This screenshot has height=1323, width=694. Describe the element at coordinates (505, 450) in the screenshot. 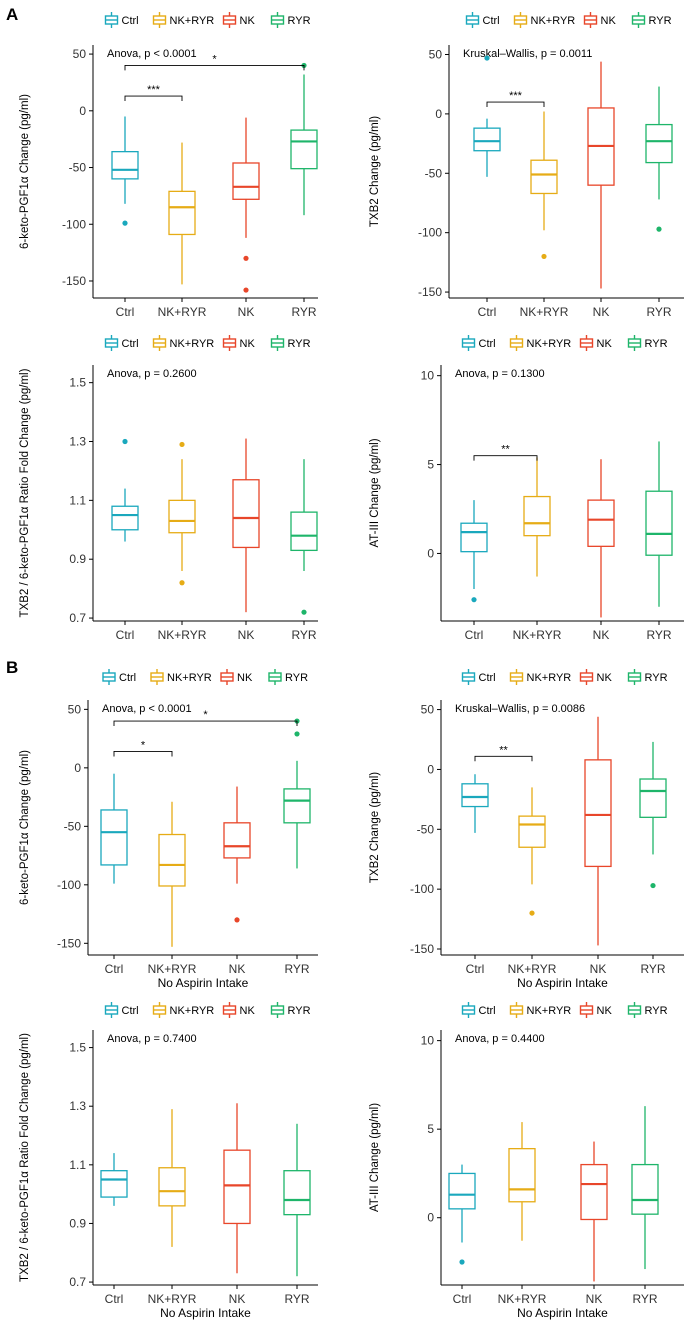

I see `significance-label: **` at that location.